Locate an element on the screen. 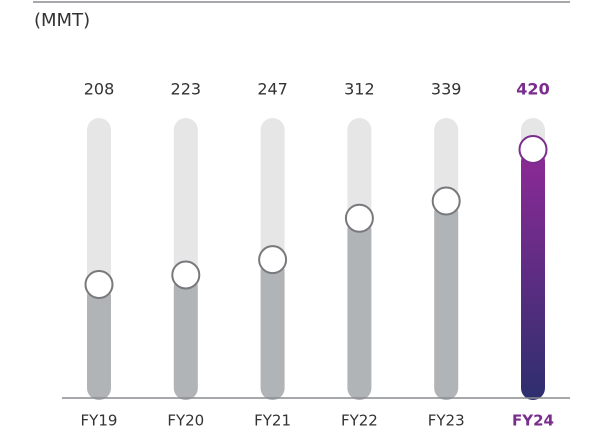  x-tick-label: FY20 is located at coordinates (185, 421).